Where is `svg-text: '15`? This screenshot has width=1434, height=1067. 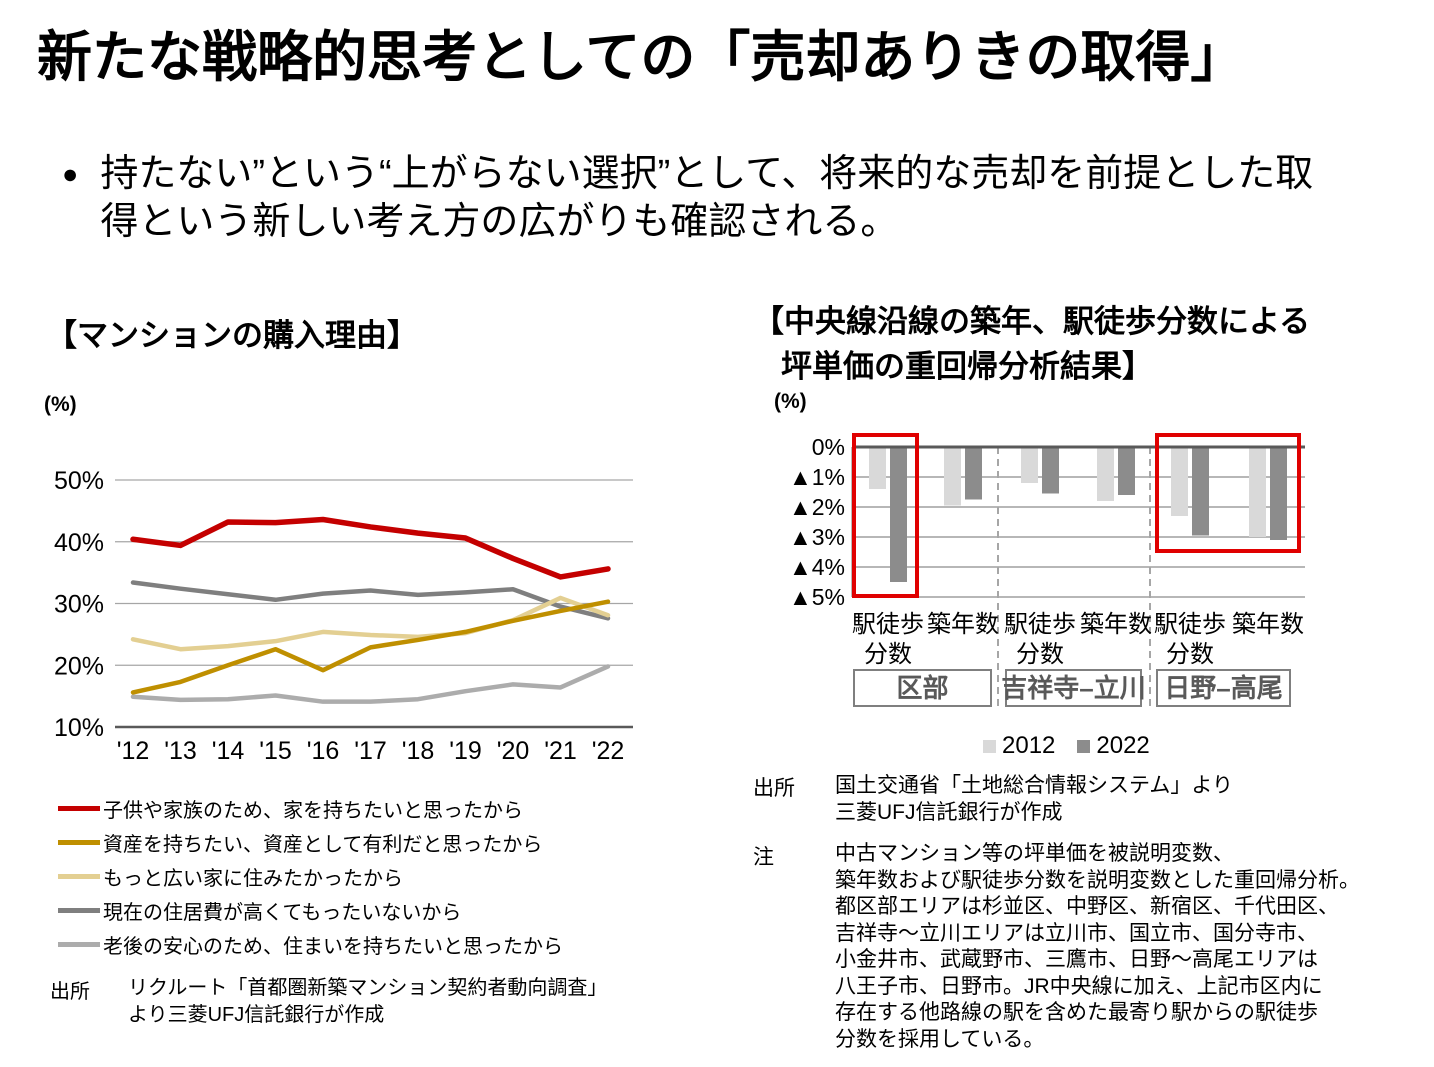 svg-text: '15 is located at coordinates (275, 751).